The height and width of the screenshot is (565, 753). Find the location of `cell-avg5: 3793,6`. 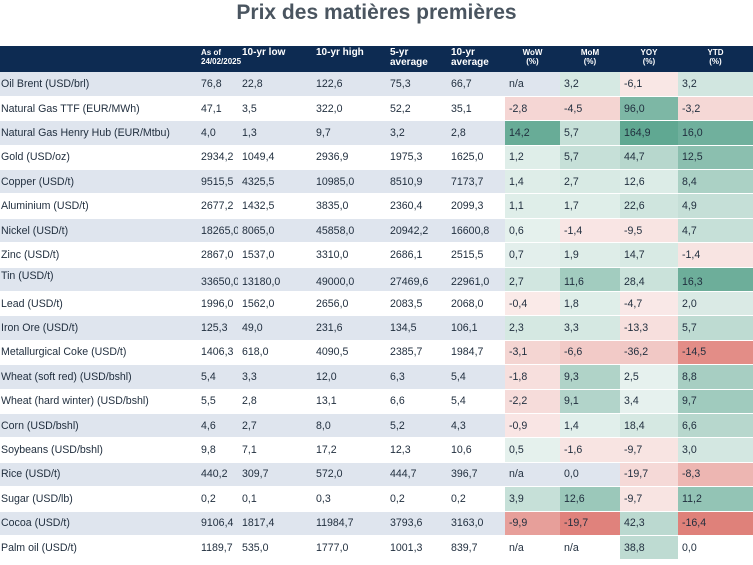

cell-avg5: 3793,6 is located at coordinates (416, 523).